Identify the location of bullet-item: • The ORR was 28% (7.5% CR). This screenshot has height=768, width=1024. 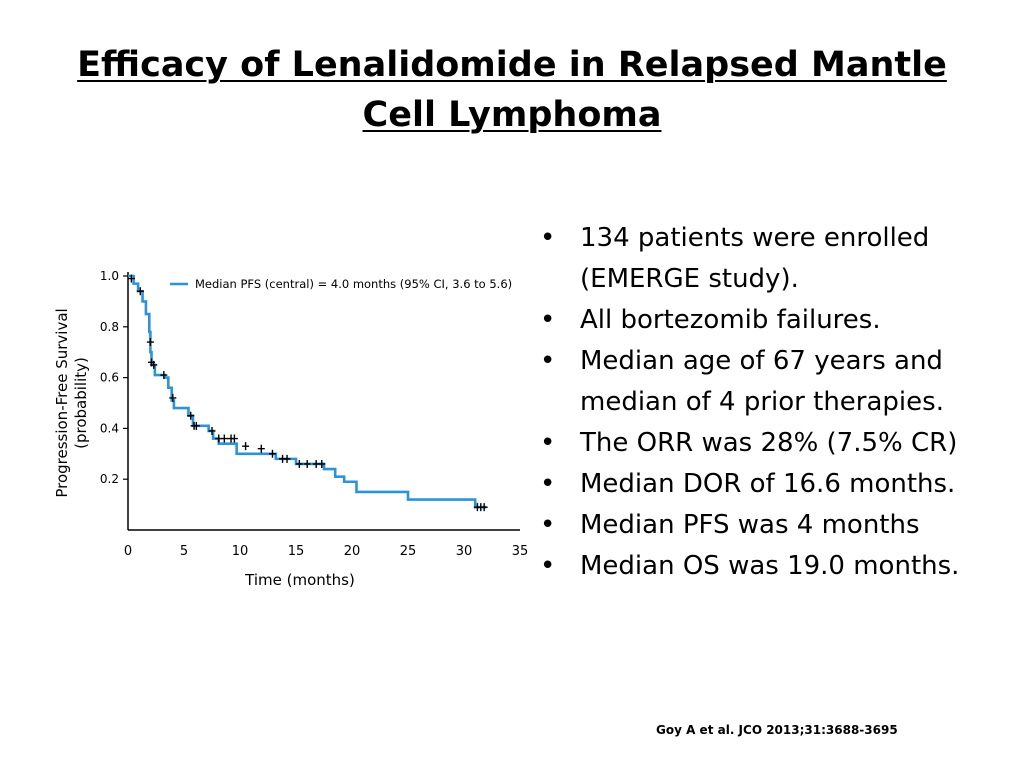
(760, 443).